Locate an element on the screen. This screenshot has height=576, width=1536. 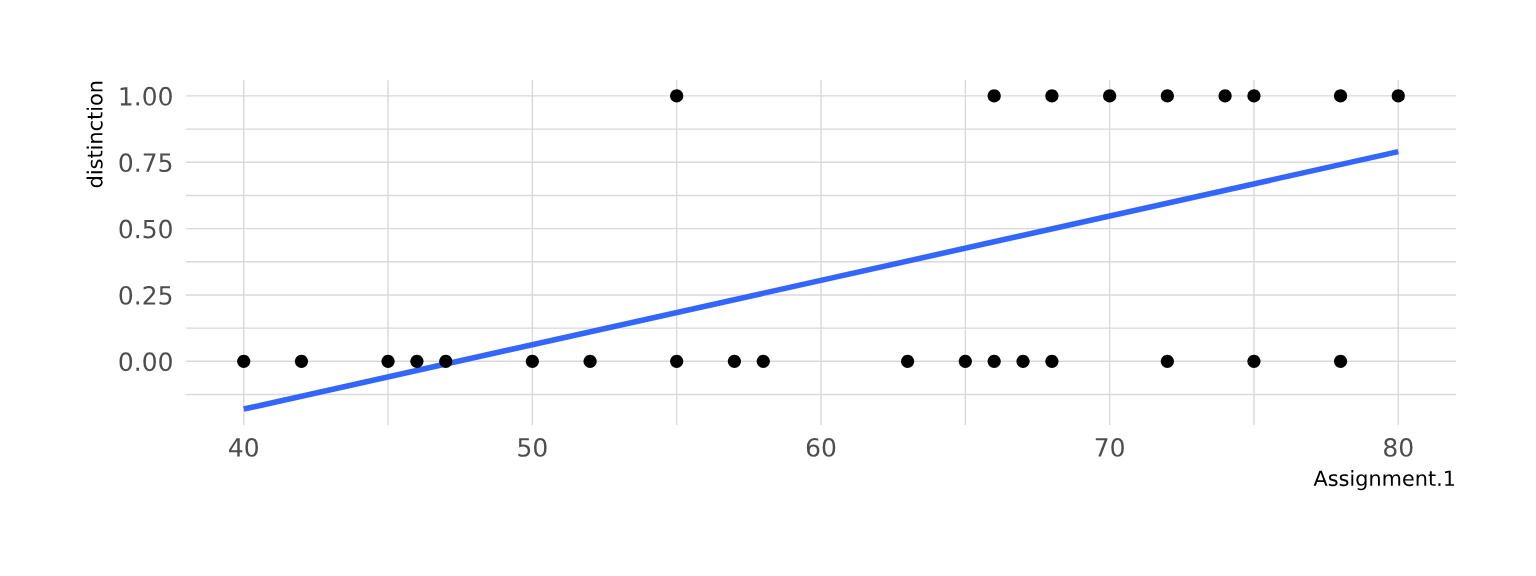
y-axis-title: distinction is located at coordinates (94, 134).